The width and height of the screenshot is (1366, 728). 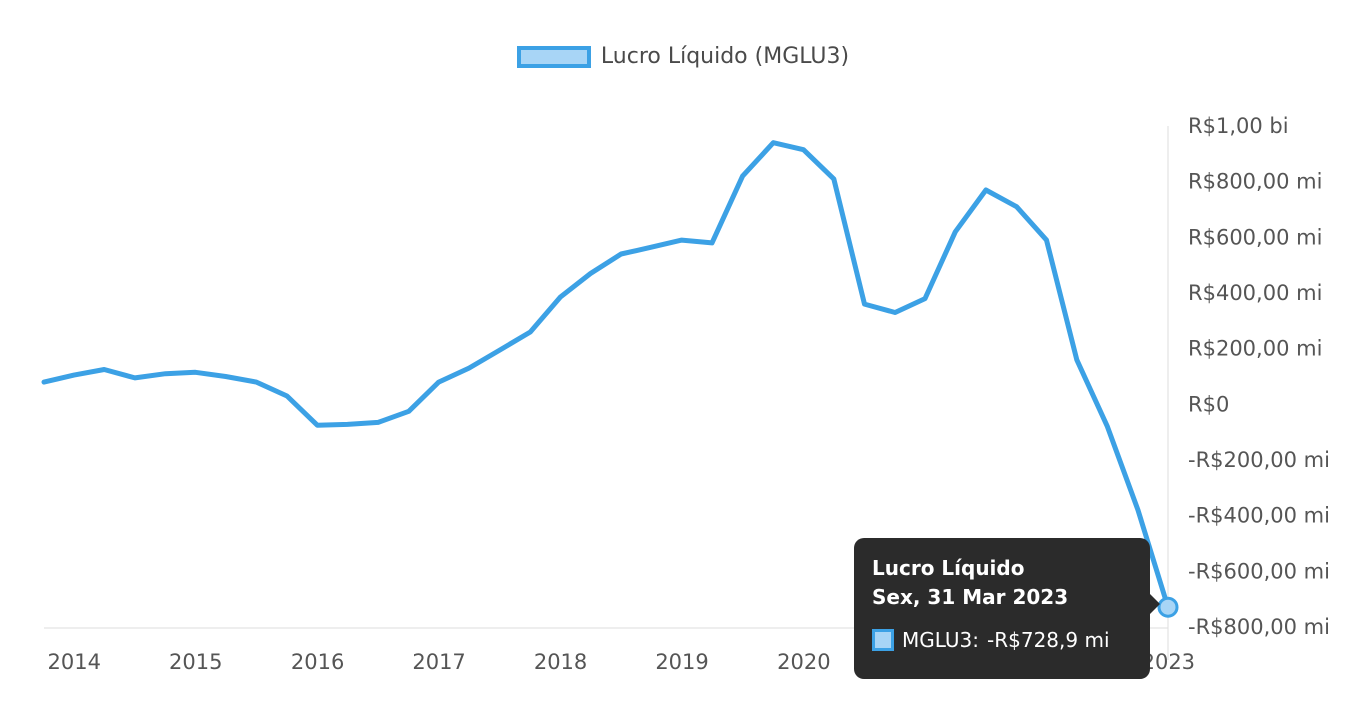 What do you see at coordinates (553, 56) in the screenshot?
I see `legend-swatch` at bounding box center [553, 56].